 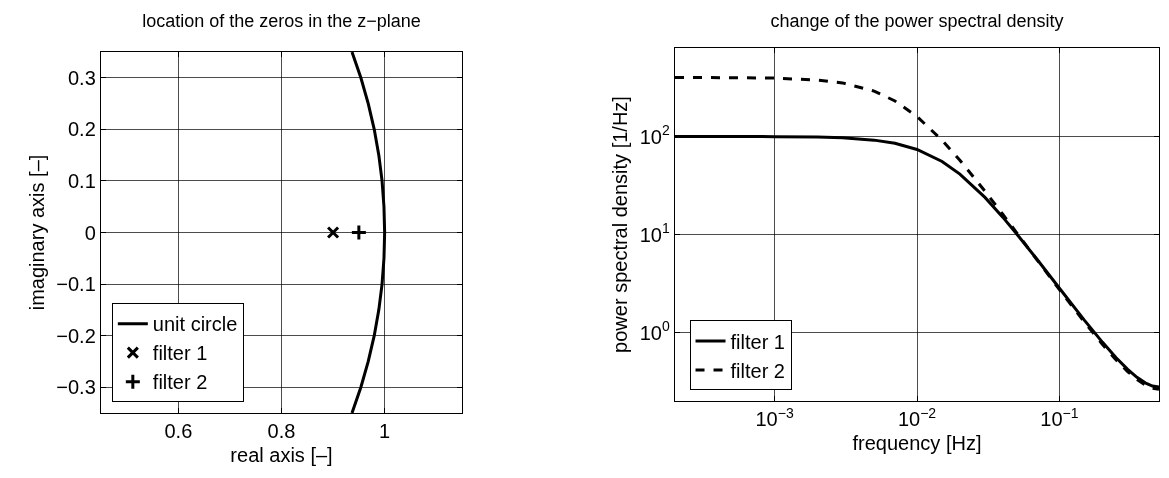 I want to click on x-axis-title: real axis [–], so click(x=281, y=454).